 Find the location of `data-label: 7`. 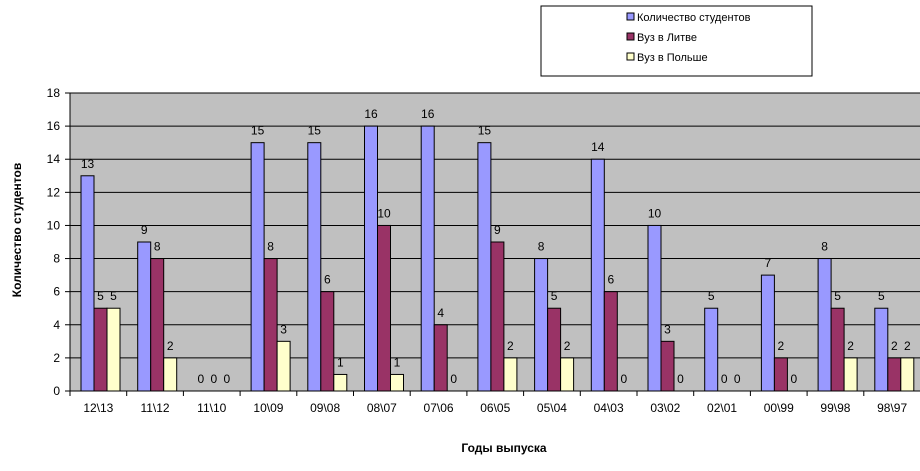

data-label: 7 is located at coordinates (768, 263).